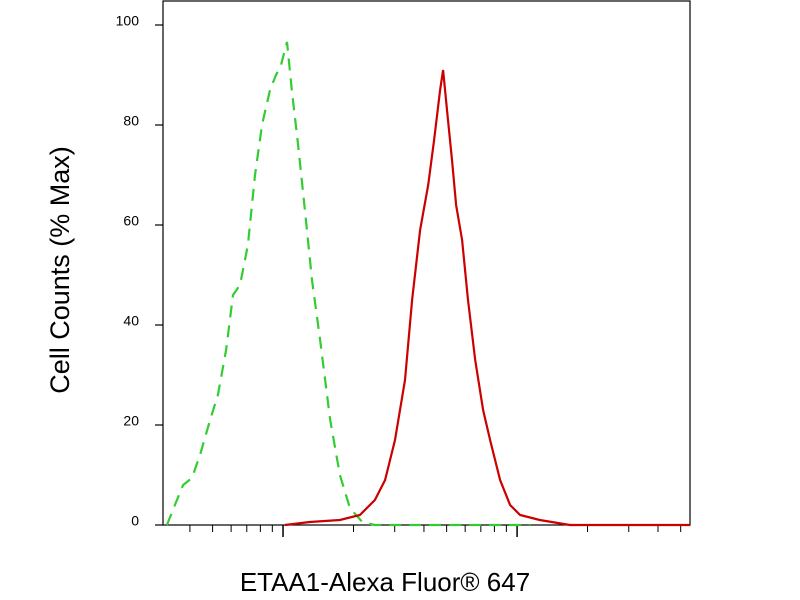  I want to click on x-axis-label: ETAA1-Alexa Fluor® 647, so click(385, 582).